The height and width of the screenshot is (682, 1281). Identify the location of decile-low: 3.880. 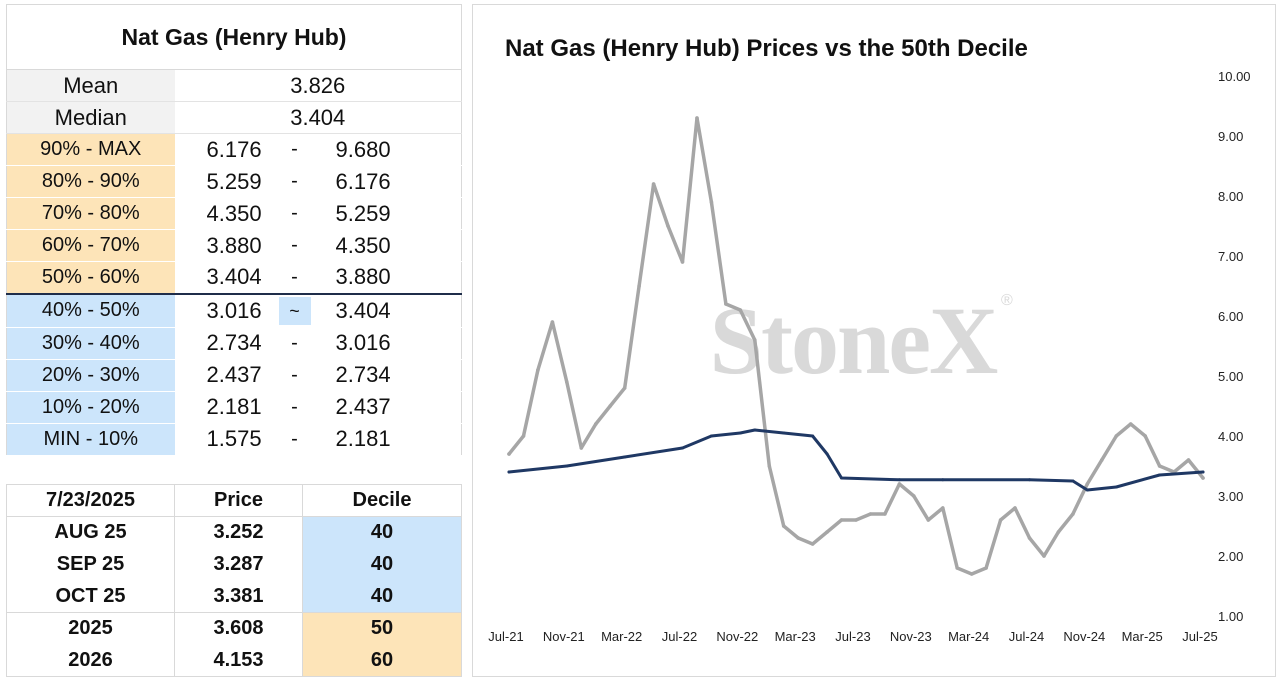
(222, 245).